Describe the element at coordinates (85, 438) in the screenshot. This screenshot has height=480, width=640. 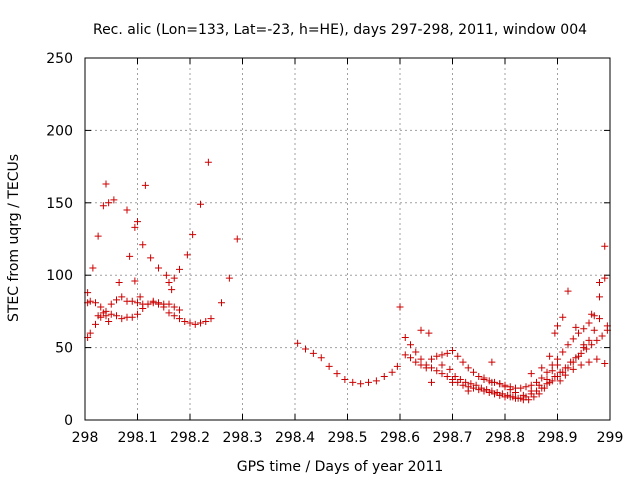
I see `x-tick-label: 298` at that location.